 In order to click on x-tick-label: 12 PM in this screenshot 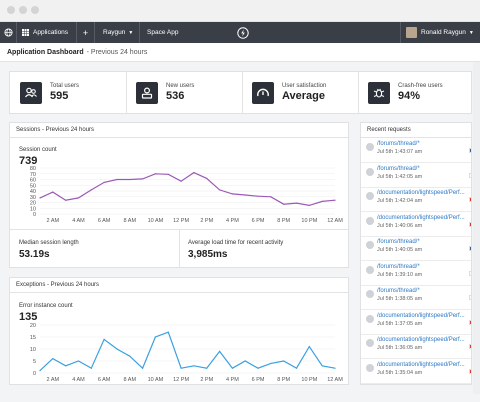, I will do `click(181, 221)`.